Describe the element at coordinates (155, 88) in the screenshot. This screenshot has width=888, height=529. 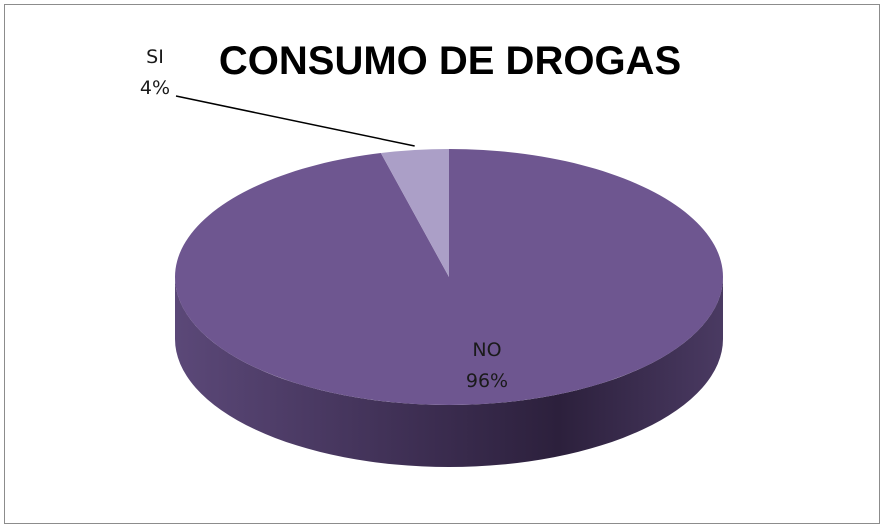
I see `slice-si-percent-label: 4%` at that location.